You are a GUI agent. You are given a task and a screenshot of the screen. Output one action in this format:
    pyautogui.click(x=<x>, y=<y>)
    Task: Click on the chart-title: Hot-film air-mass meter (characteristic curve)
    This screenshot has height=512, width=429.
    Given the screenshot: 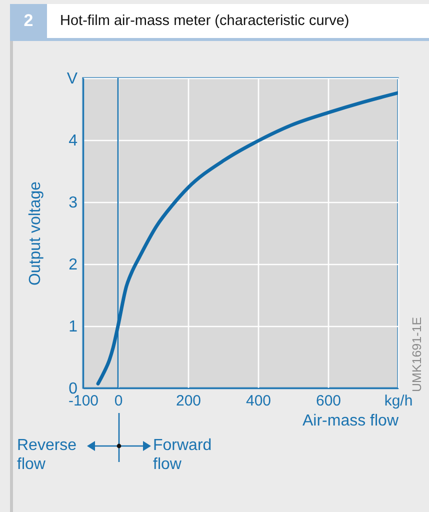 What is the action you would take?
    pyautogui.click(x=205, y=21)
    